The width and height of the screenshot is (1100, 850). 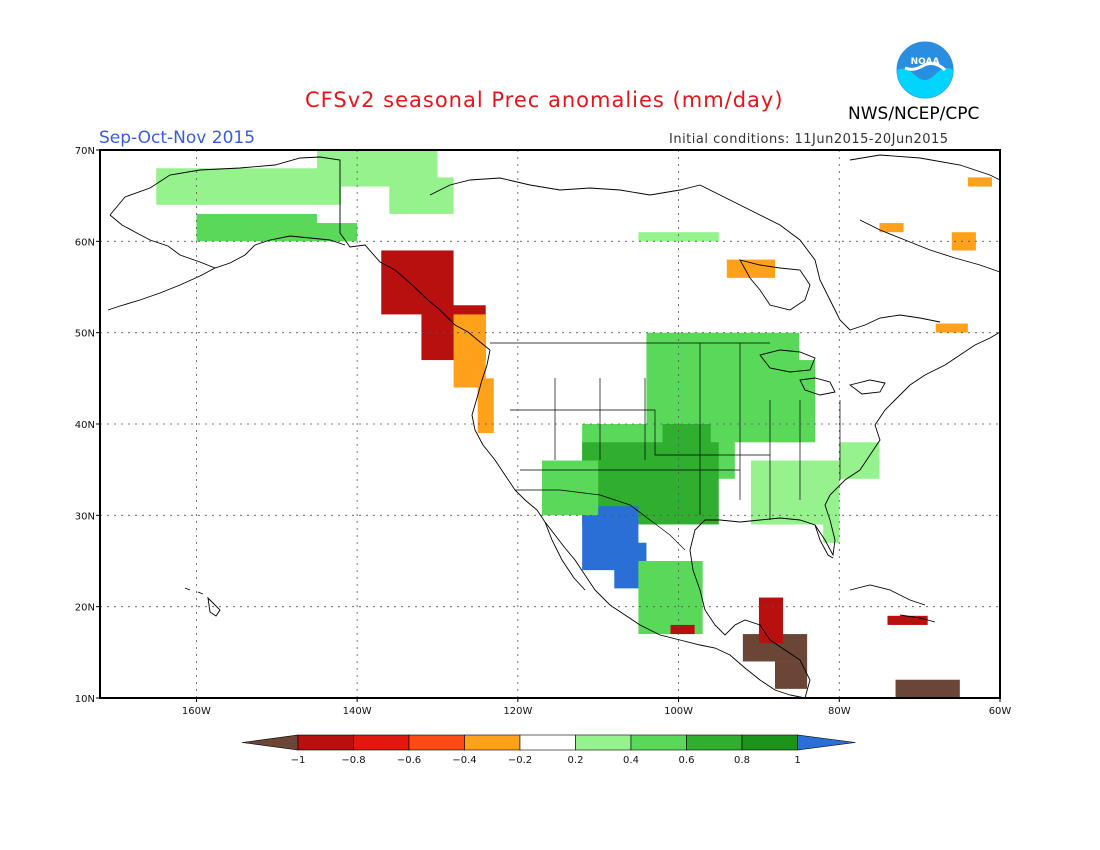 I want to click on colorbar-high-extension, so click(x=826, y=742).